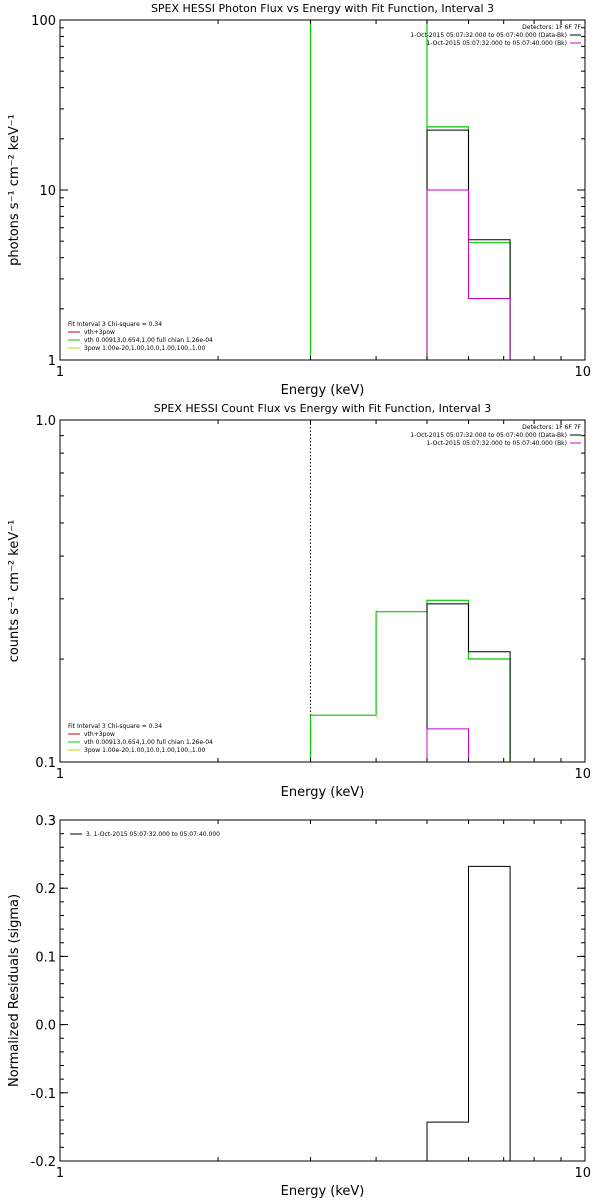 This screenshot has height=1204, width=600. What do you see at coordinates (14, 990) in the screenshot?
I see `y-axis-label: Normalized Residuals (sigma)` at bounding box center [14, 990].